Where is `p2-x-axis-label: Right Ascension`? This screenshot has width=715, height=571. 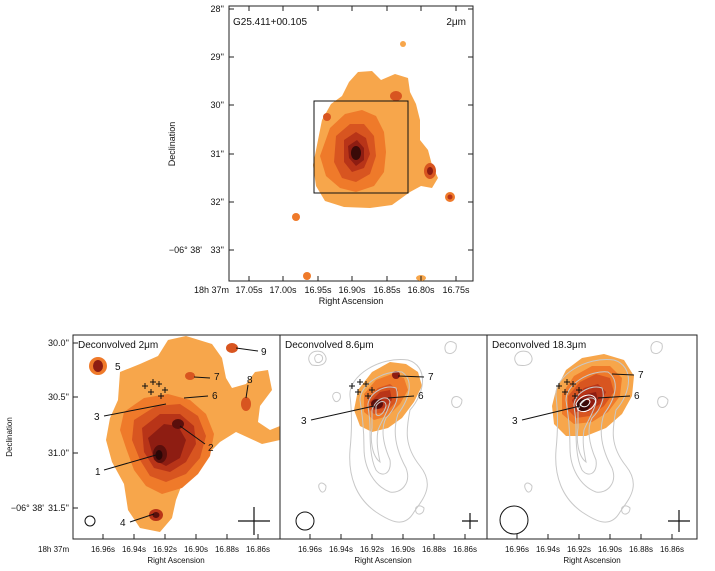
p2-x-axis-label: Right Ascension is located at coordinates (382, 560).